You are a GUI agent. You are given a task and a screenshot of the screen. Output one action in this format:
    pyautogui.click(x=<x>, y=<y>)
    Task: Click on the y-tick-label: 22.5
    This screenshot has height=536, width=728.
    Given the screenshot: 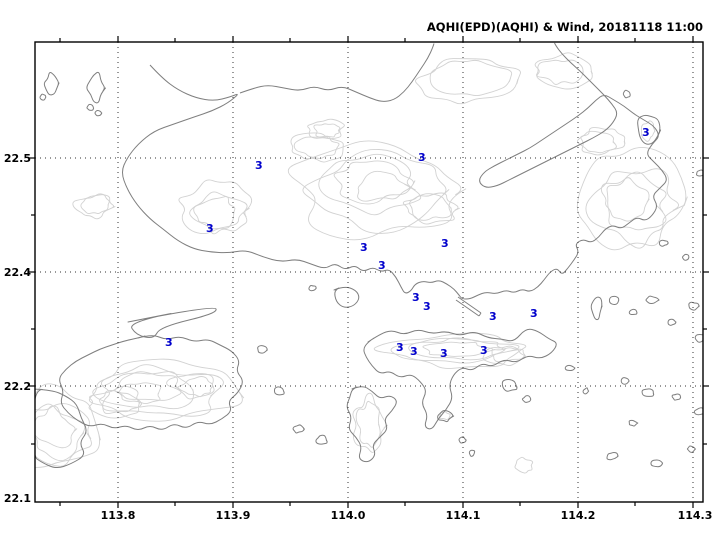 What is the action you would take?
    pyautogui.click(x=17, y=158)
    